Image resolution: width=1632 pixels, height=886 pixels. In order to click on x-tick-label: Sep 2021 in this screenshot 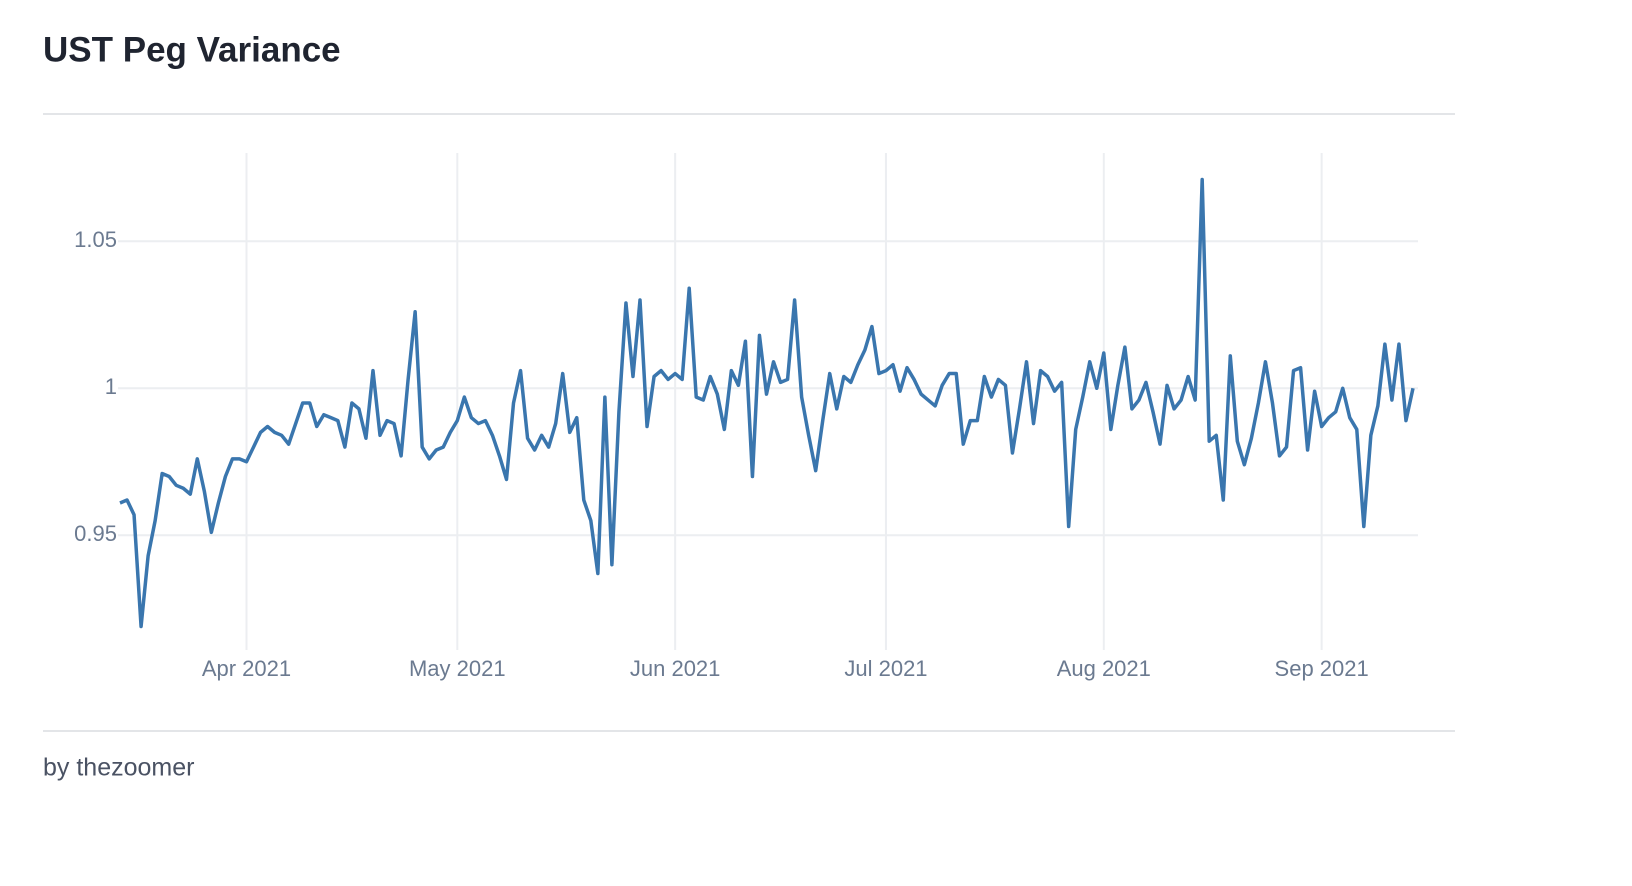, I will do `click(1322, 668)`.